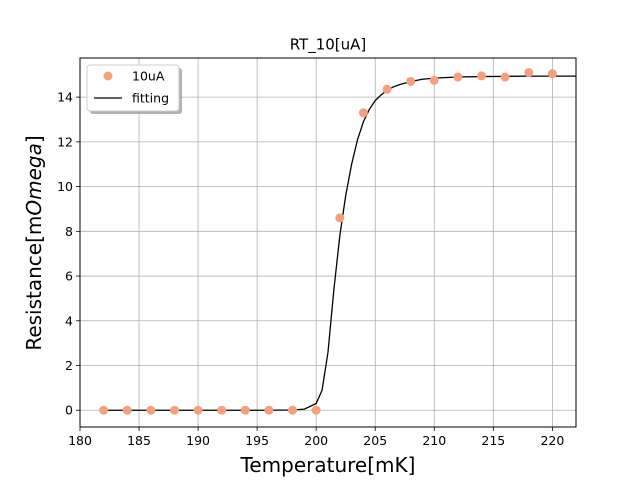 This screenshot has height=480, width=640. I want to click on x-tick-label: 200, so click(316, 440).